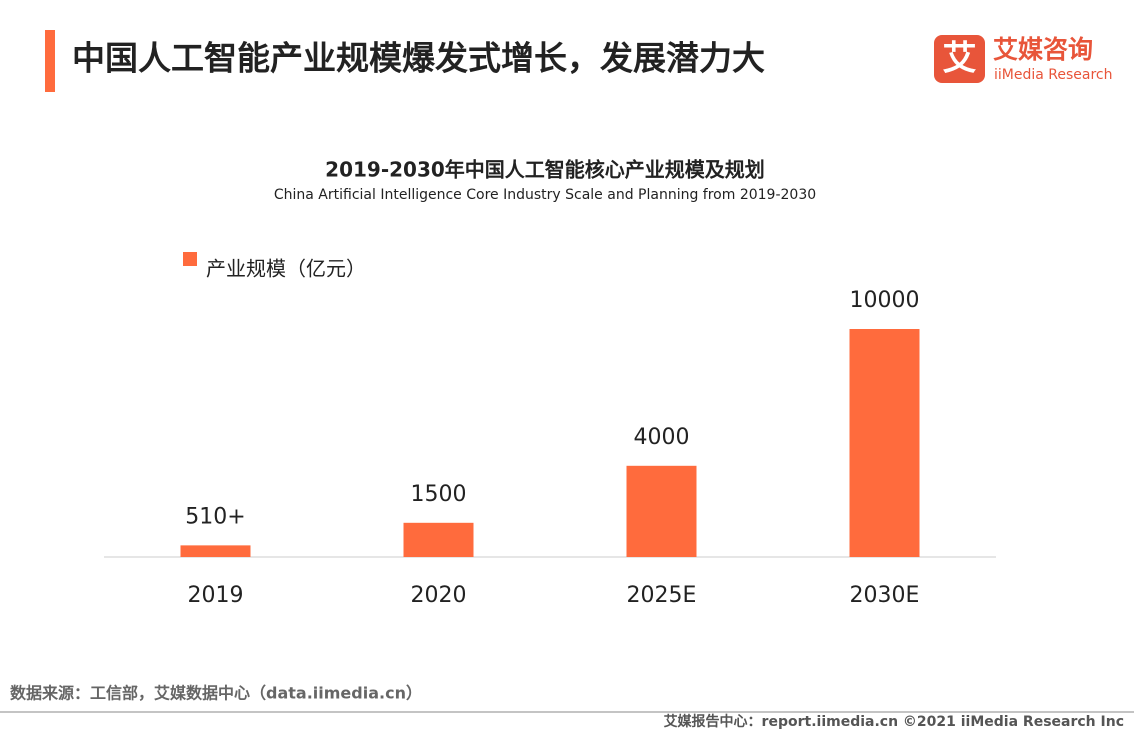 Image resolution: width=1134 pixels, height=737 pixels. What do you see at coordinates (662, 595) in the screenshot?
I see `x-tick-label: 2025E` at bounding box center [662, 595].